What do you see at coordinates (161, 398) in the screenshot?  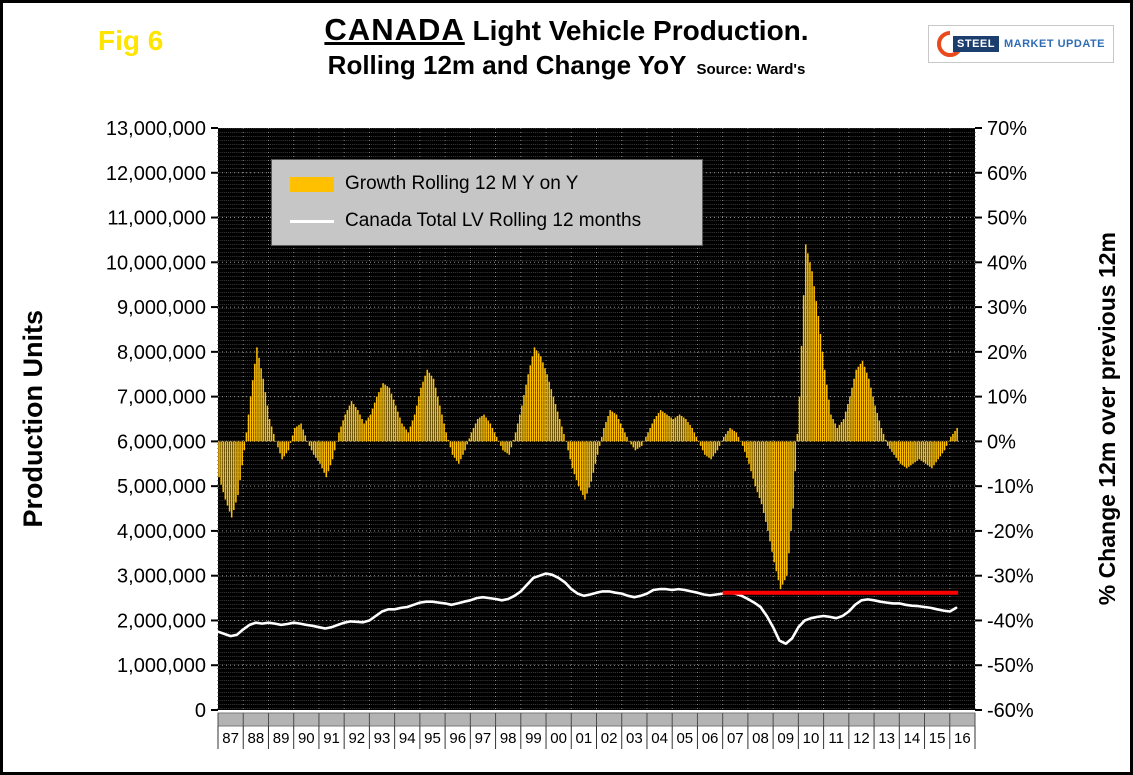 I see `y-axis-left-label: 7,000,000` at bounding box center [161, 398].